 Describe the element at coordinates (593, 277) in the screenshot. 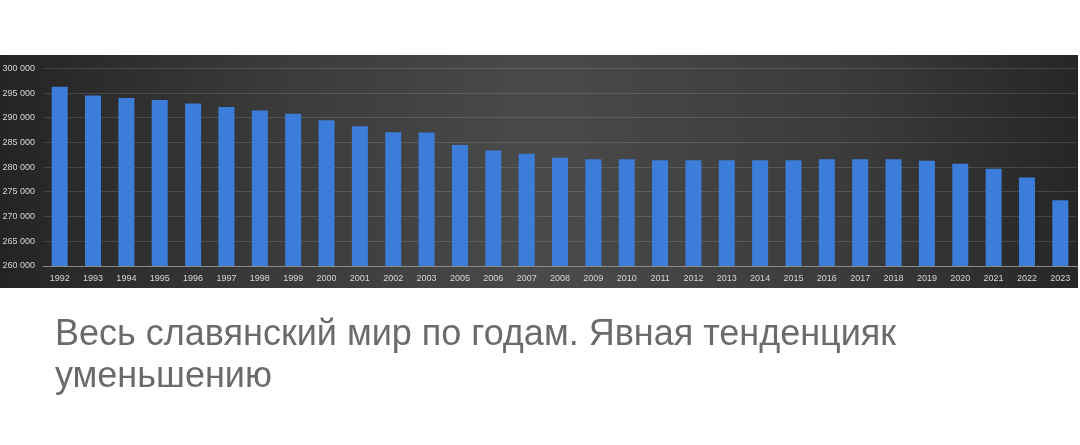

I see `x-tick-label: 2009` at that location.